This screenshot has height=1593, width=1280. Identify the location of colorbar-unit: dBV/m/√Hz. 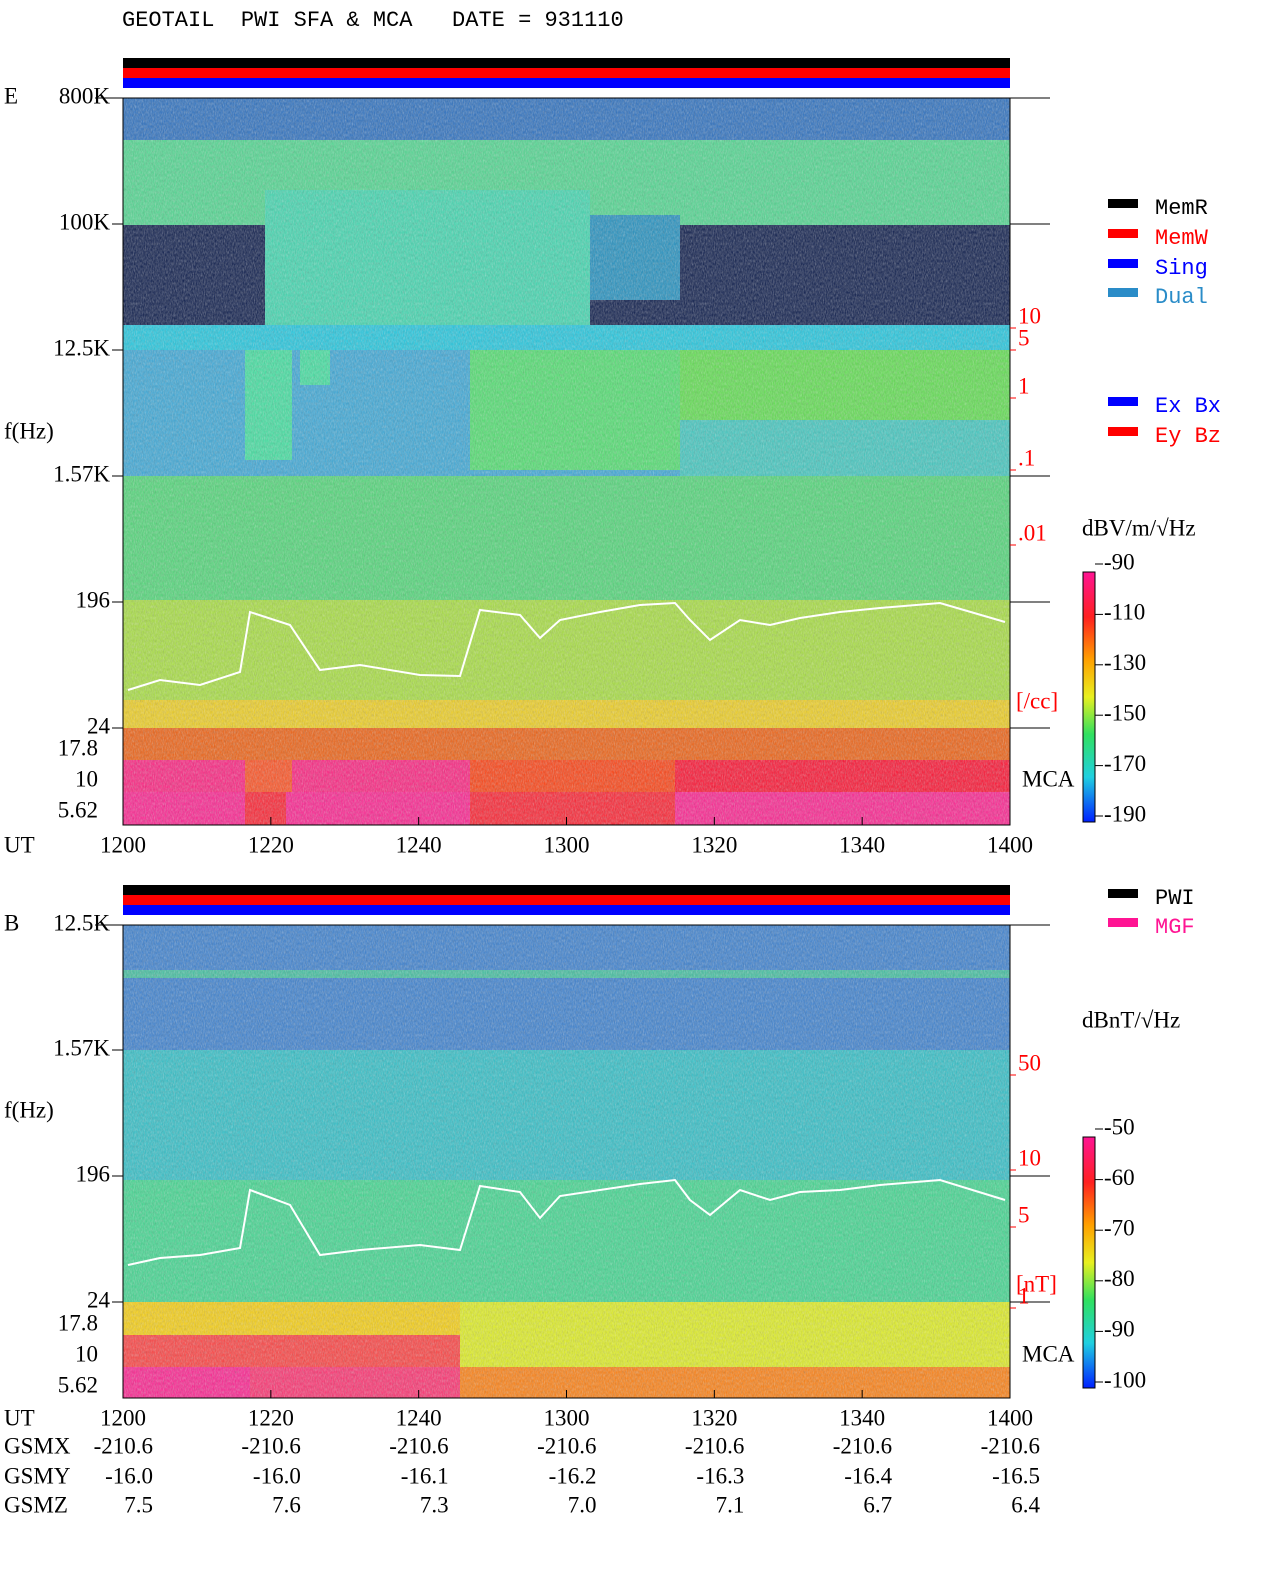
(1139, 527).